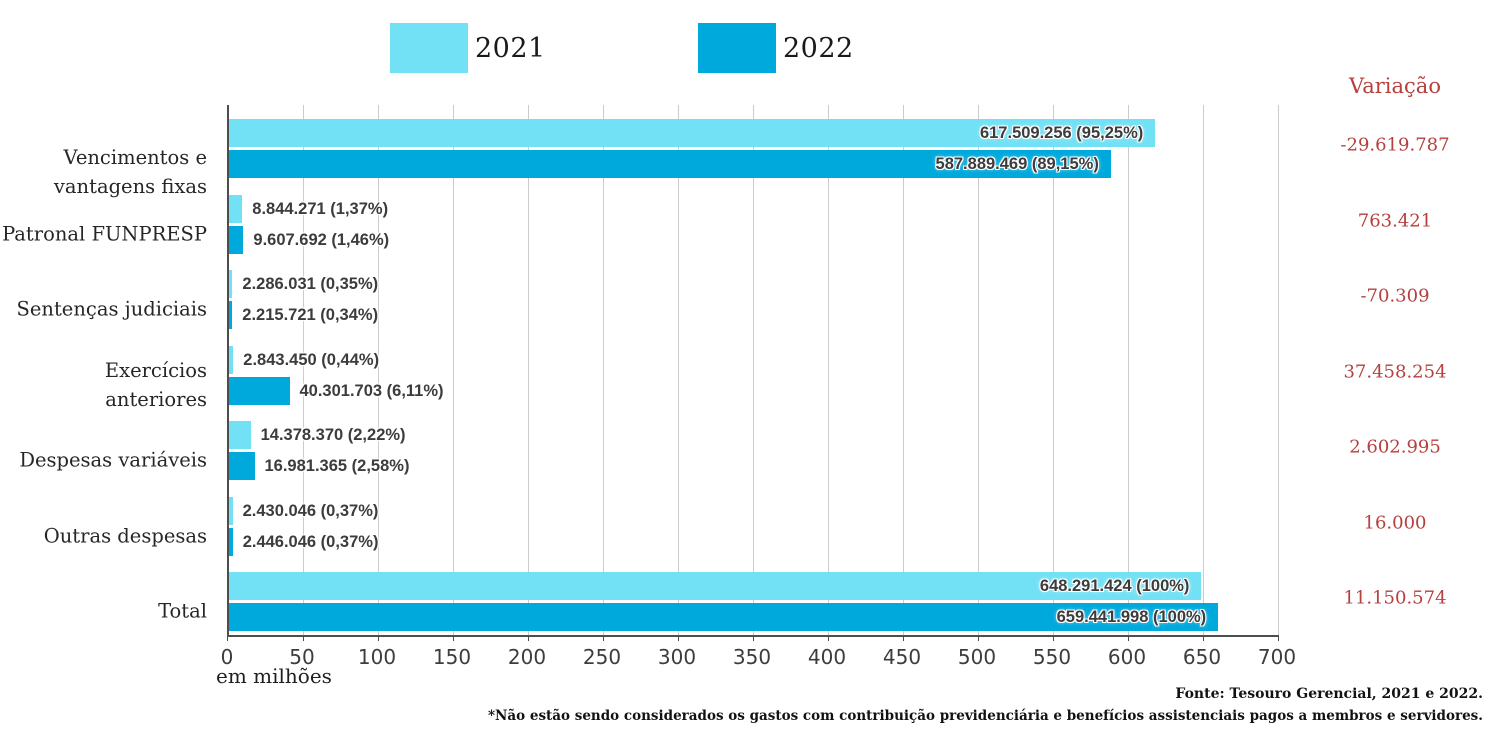  I want to click on bar-2022-row3, so click(259, 390).